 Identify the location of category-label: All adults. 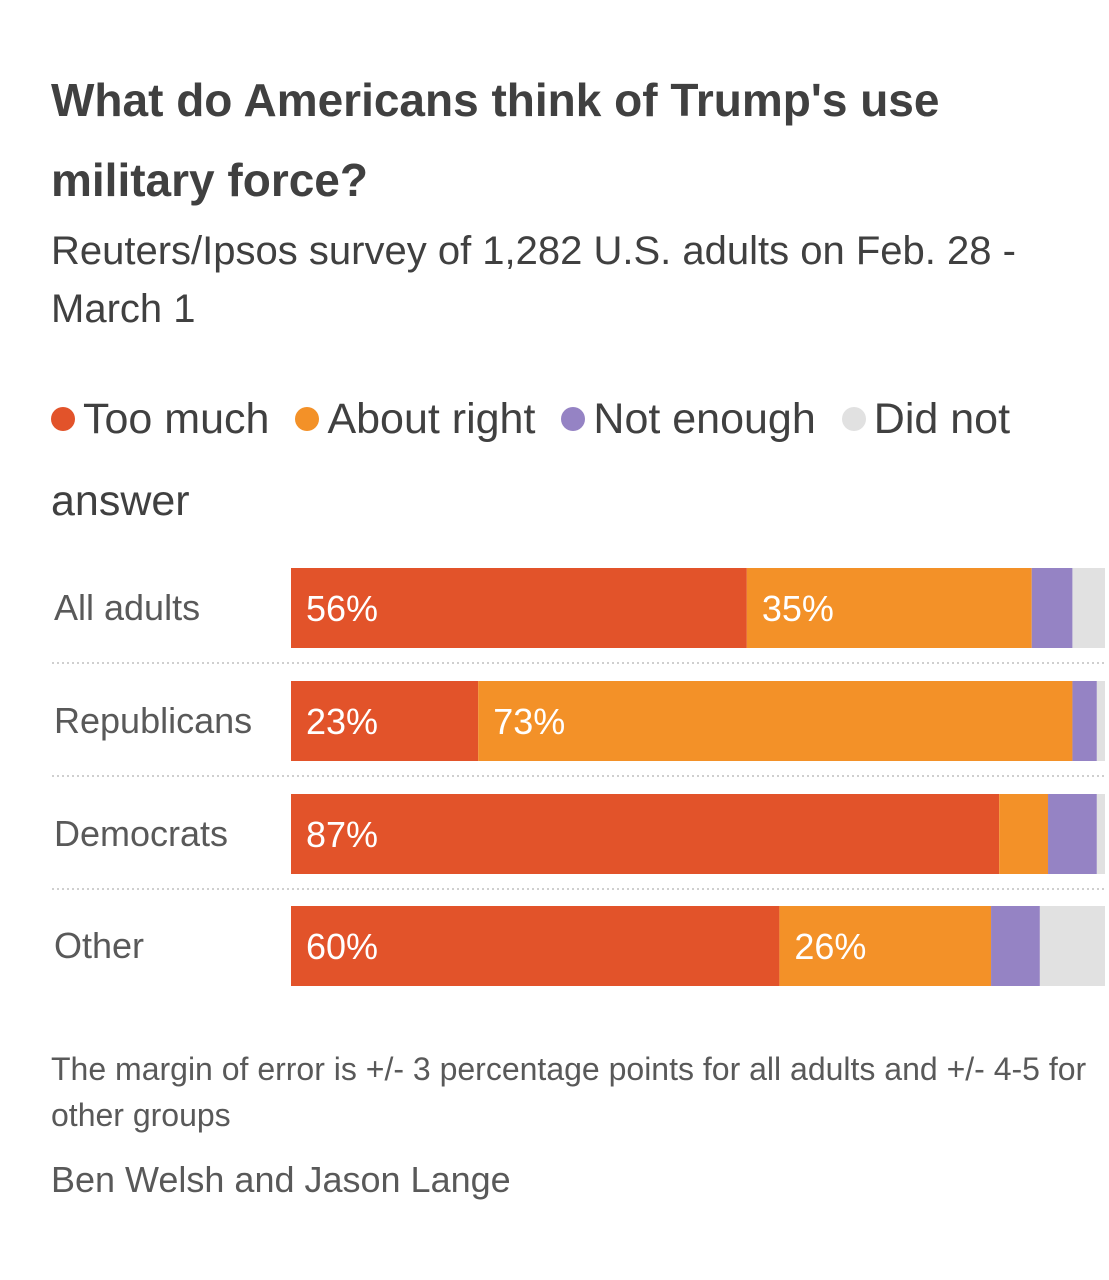
(127, 607).